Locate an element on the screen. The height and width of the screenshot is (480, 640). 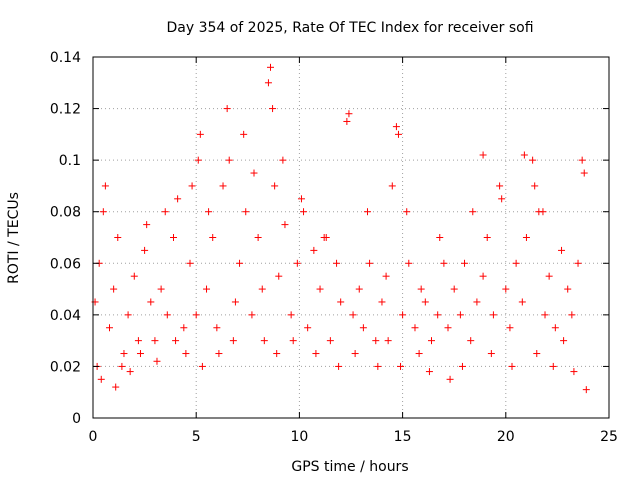
x-tick-label: 10 is located at coordinates (299, 437).